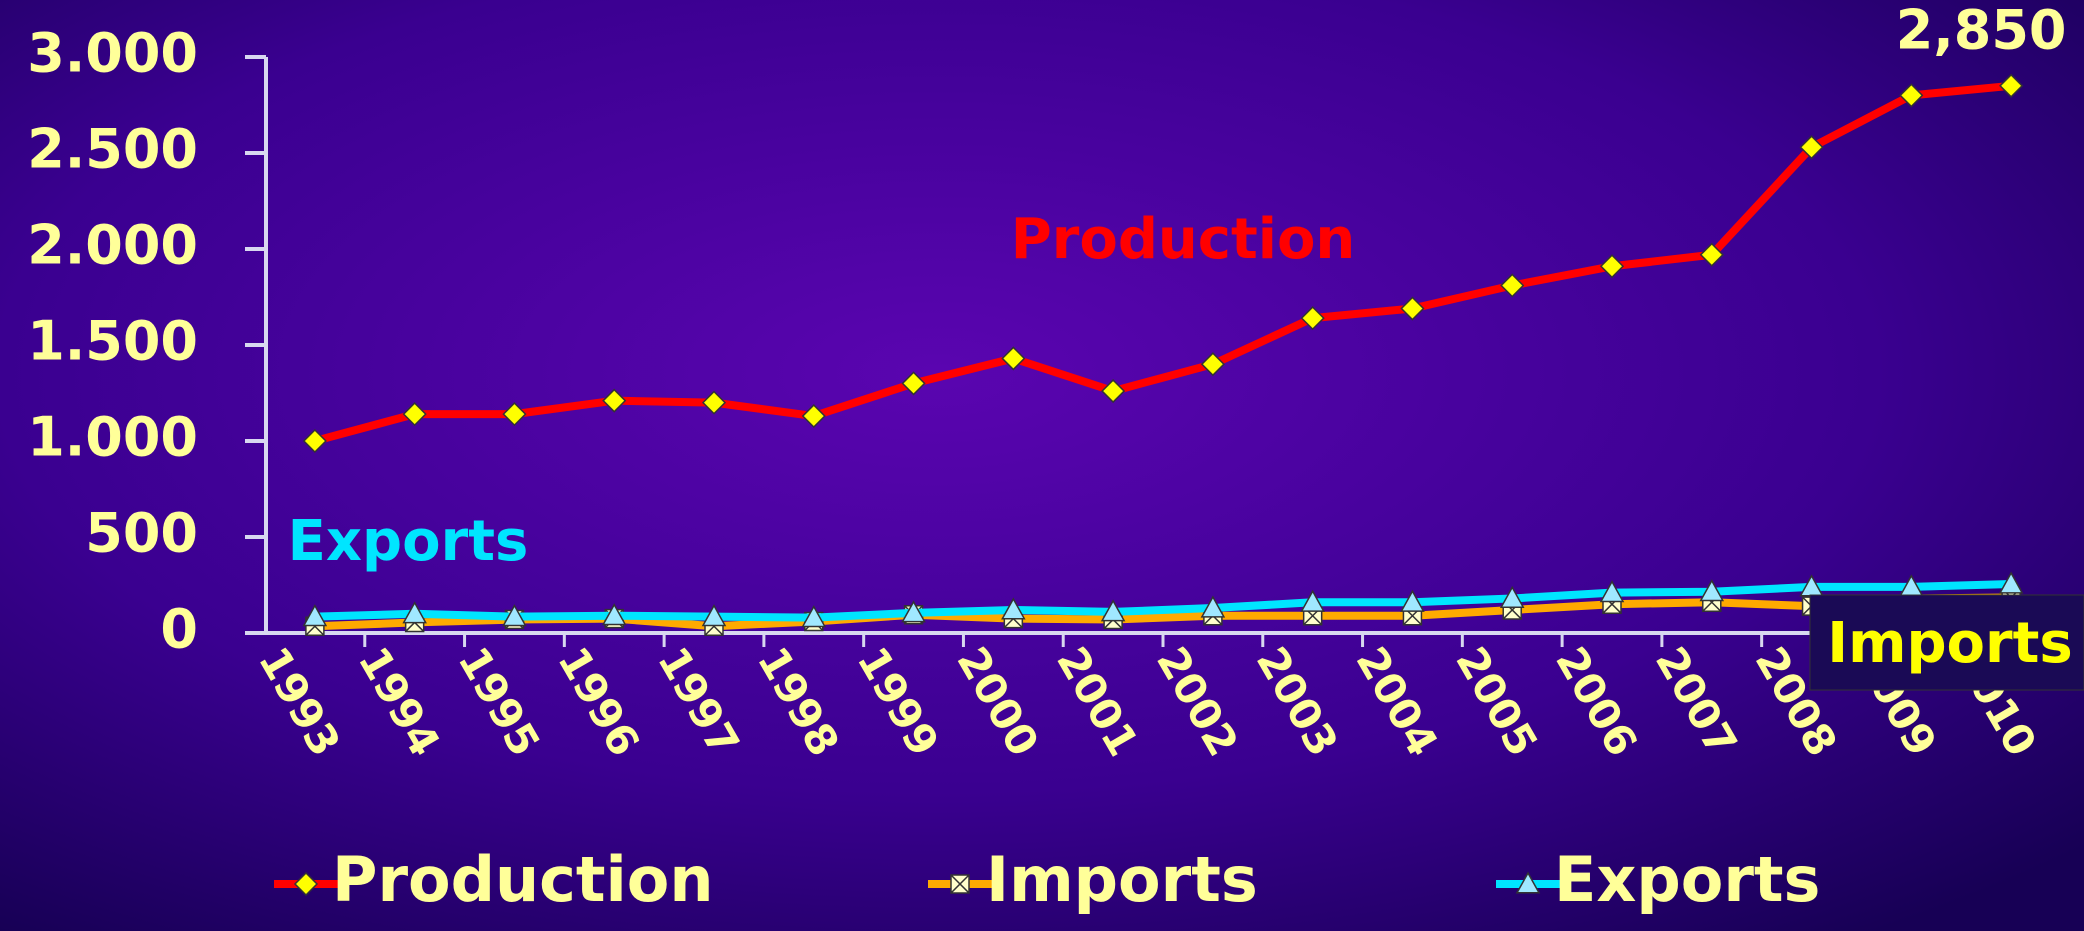  Describe the element at coordinates (1183, 239) in the screenshot. I see `annotation: Production` at that location.